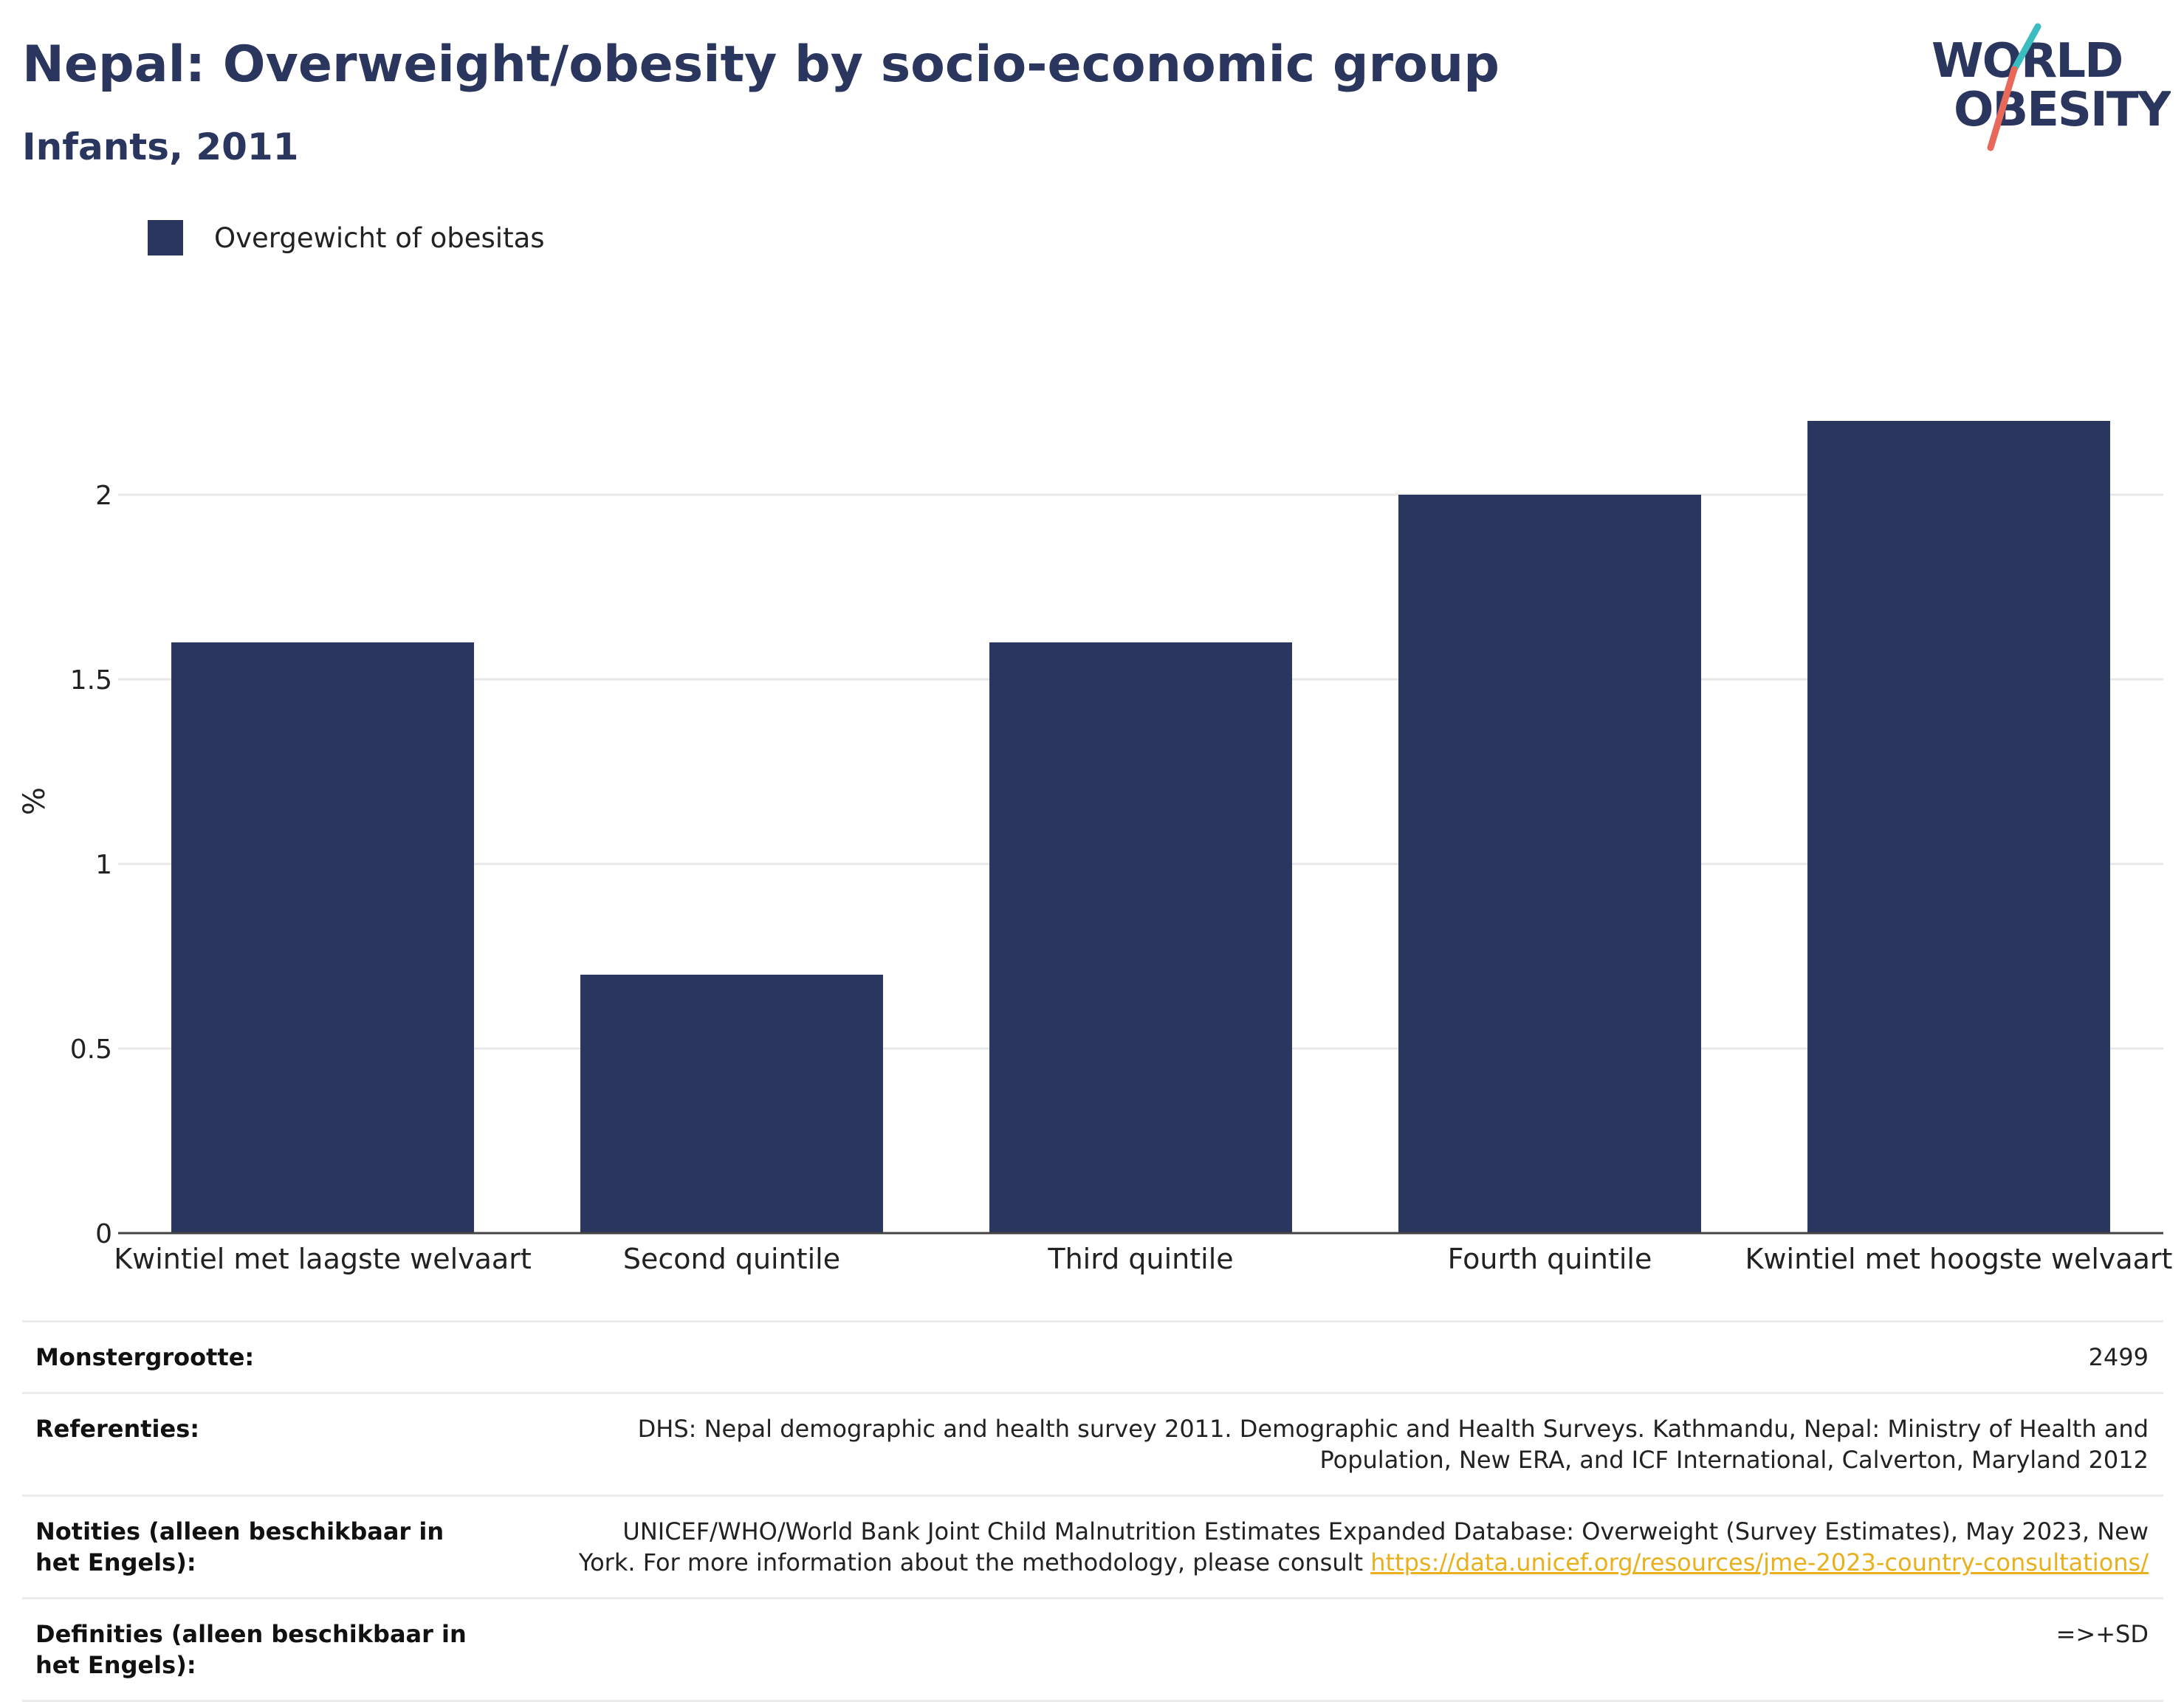 Image resolution: width=2184 pixels, height=1702 pixels. Describe the element at coordinates (1093, 1356) in the screenshot. I see `meta-row-sample-size: Monstergrootte: 2499` at that location.